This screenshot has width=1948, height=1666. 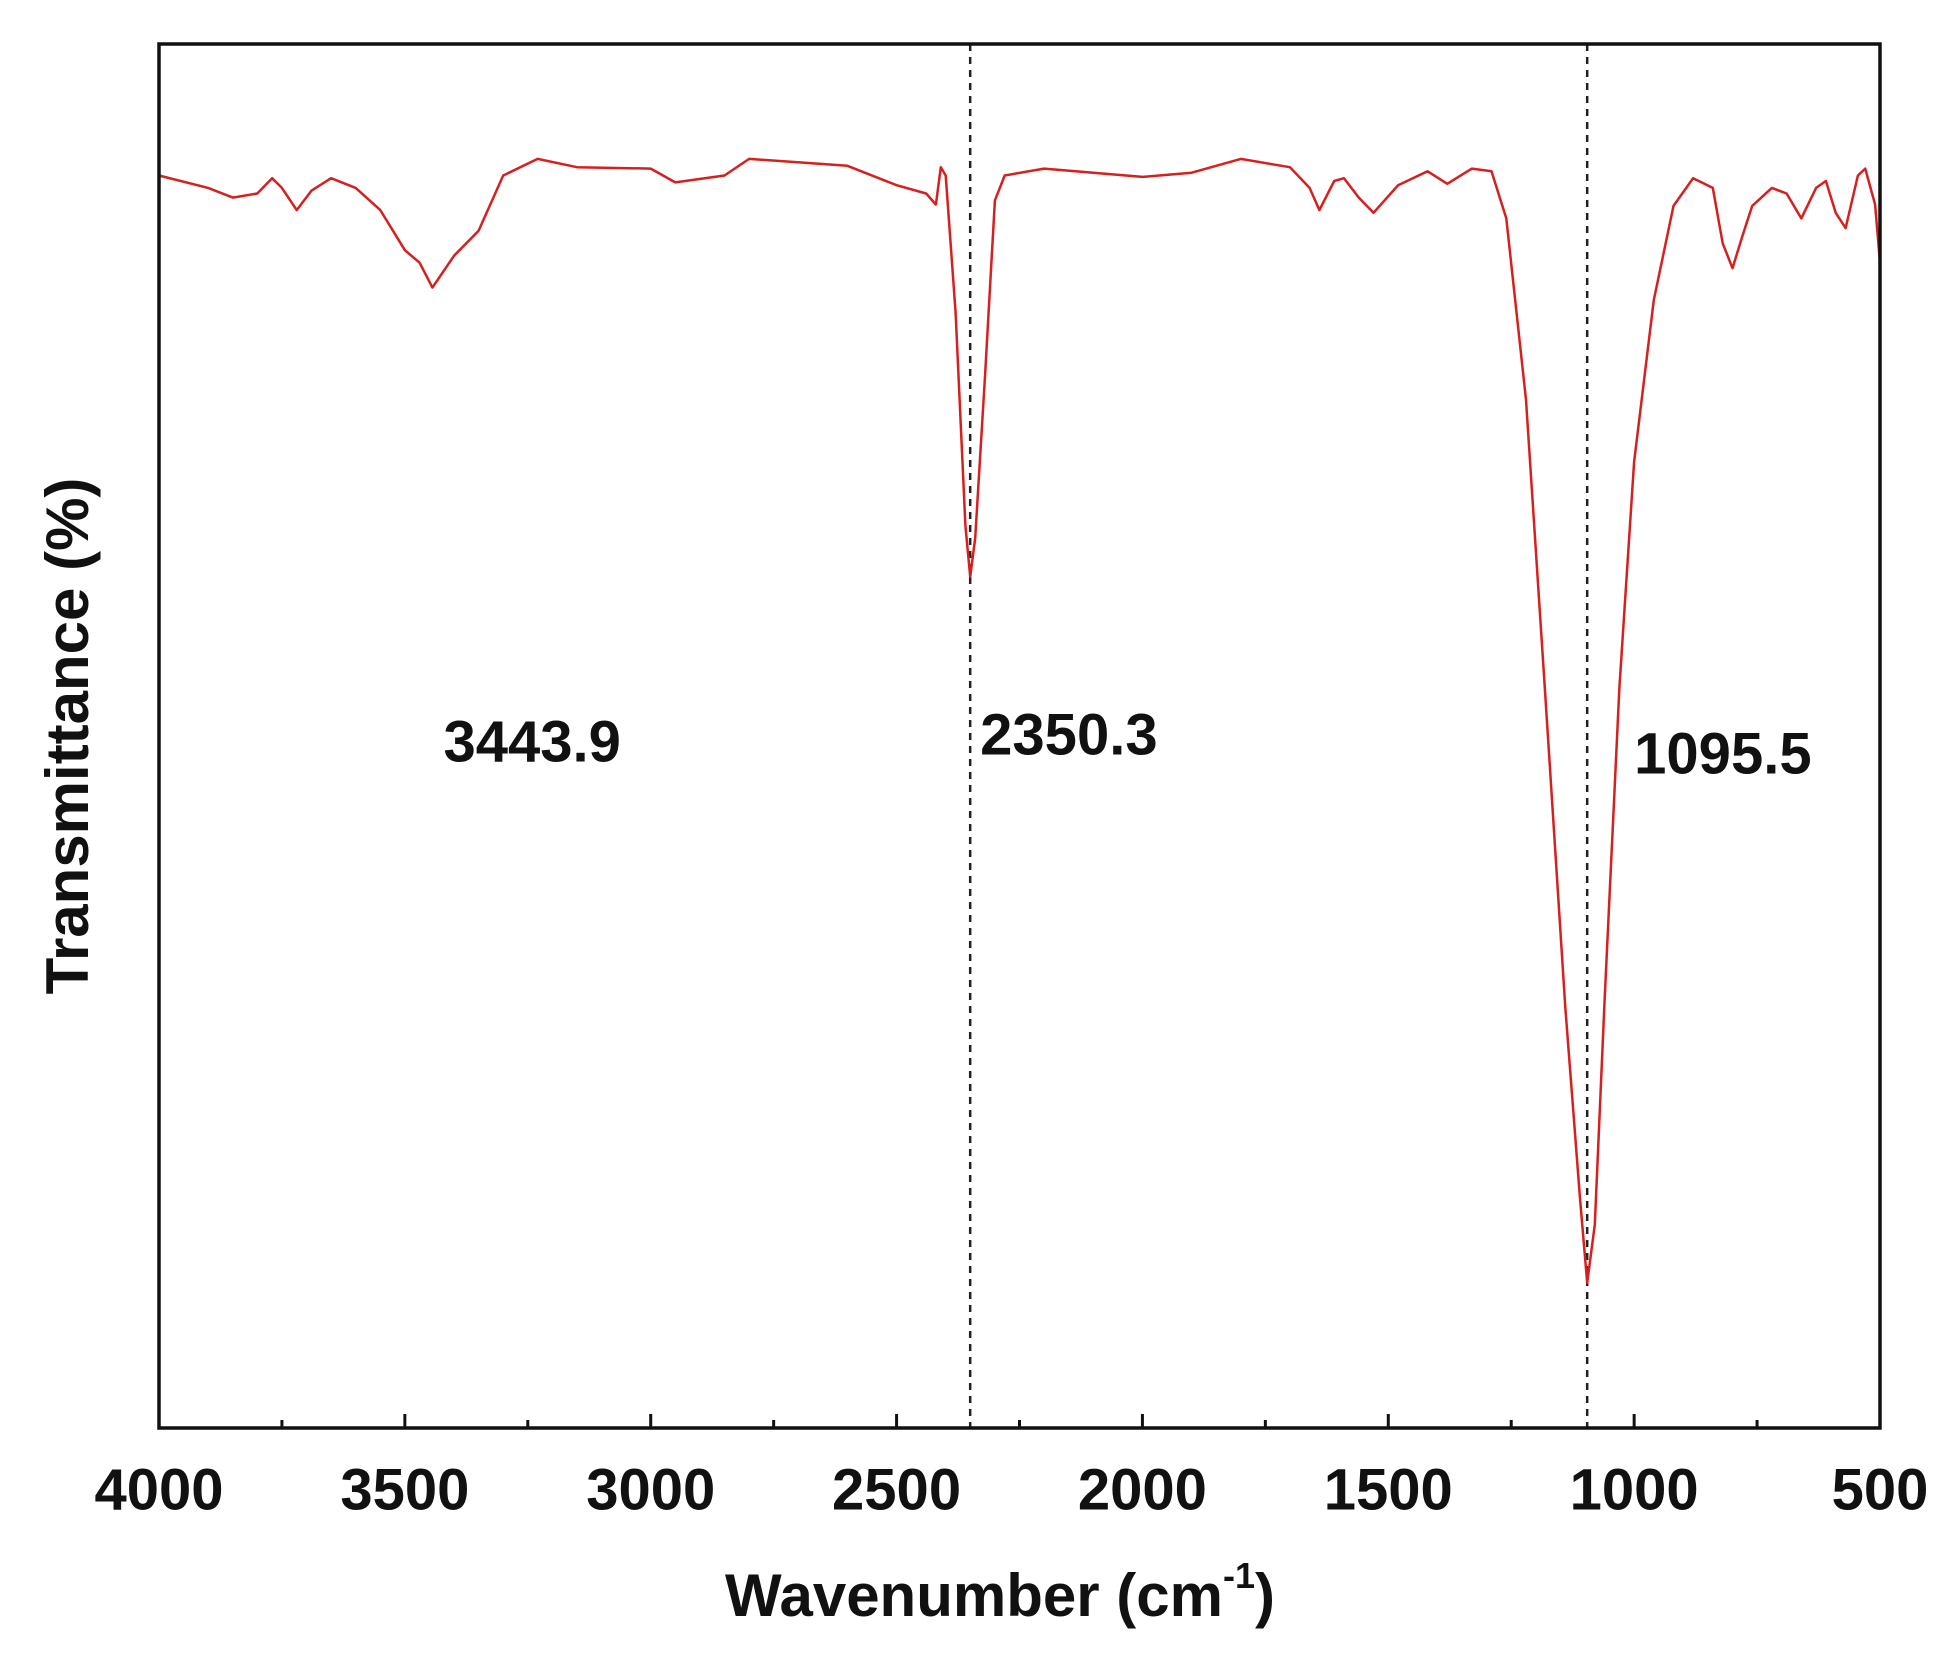 I want to click on x-axis-title-superscript: -1, so click(x=1239, y=1575).